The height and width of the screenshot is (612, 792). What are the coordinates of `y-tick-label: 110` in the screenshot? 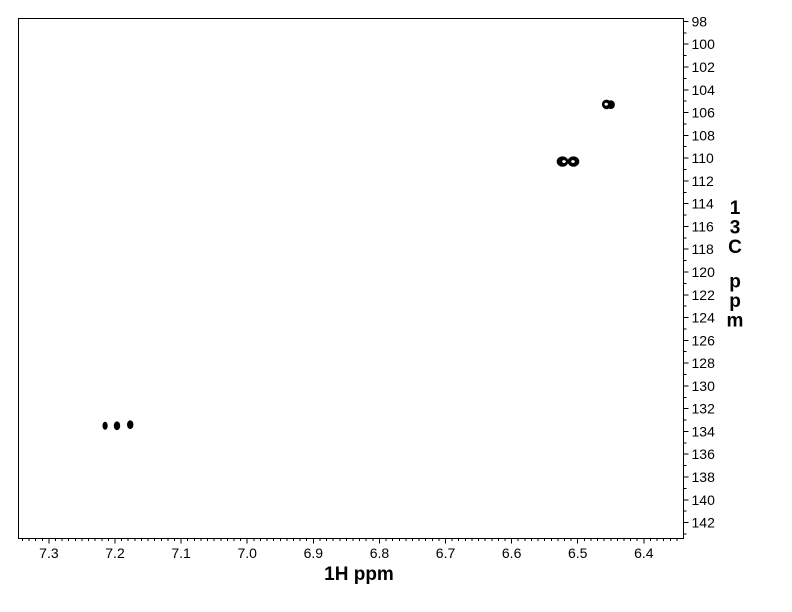 It's located at (703, 158).